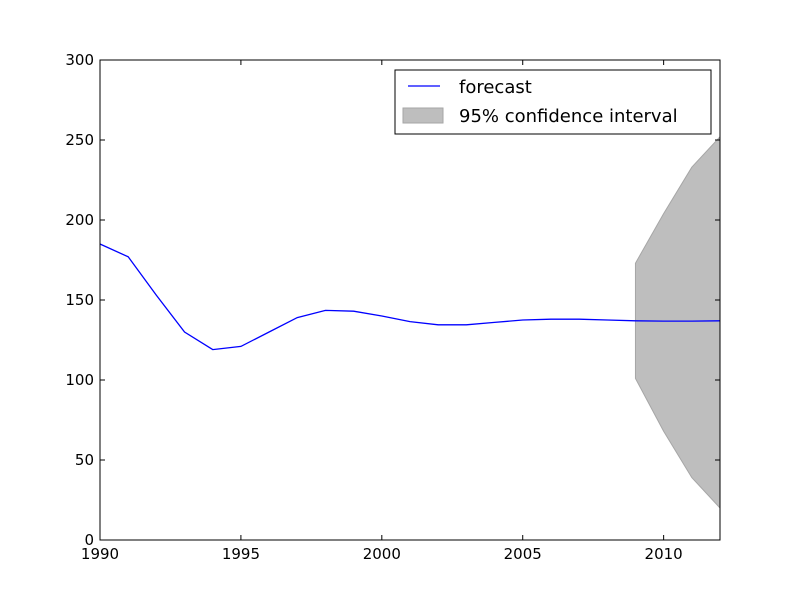 The width and height of the screenshot is (800, 600). Describe the element at coordinates (100, 554) in the screenshot. I see `x-tick-label: 1990` at that location.